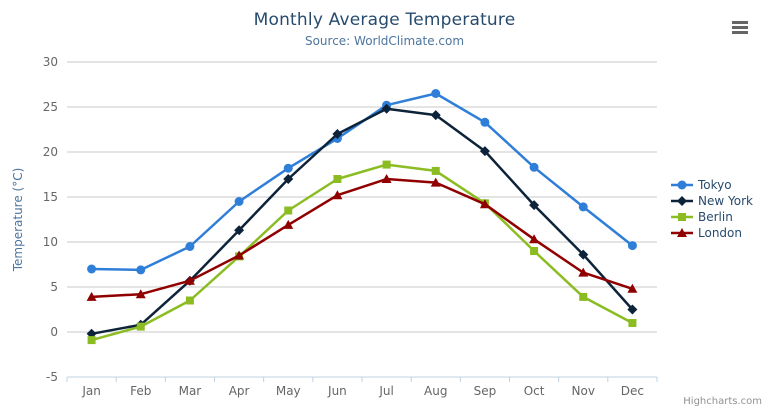 The image size is (769, 416). What do you see at coordinates (632, 391) in the screenshot?
I see `x-axis-label: Dec` at bounding box center [632, 391].